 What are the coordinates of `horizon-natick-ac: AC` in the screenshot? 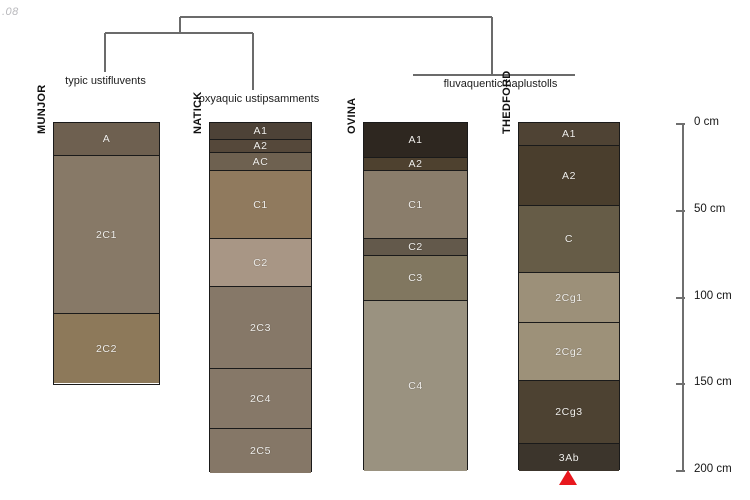 It's located at (260, 162).